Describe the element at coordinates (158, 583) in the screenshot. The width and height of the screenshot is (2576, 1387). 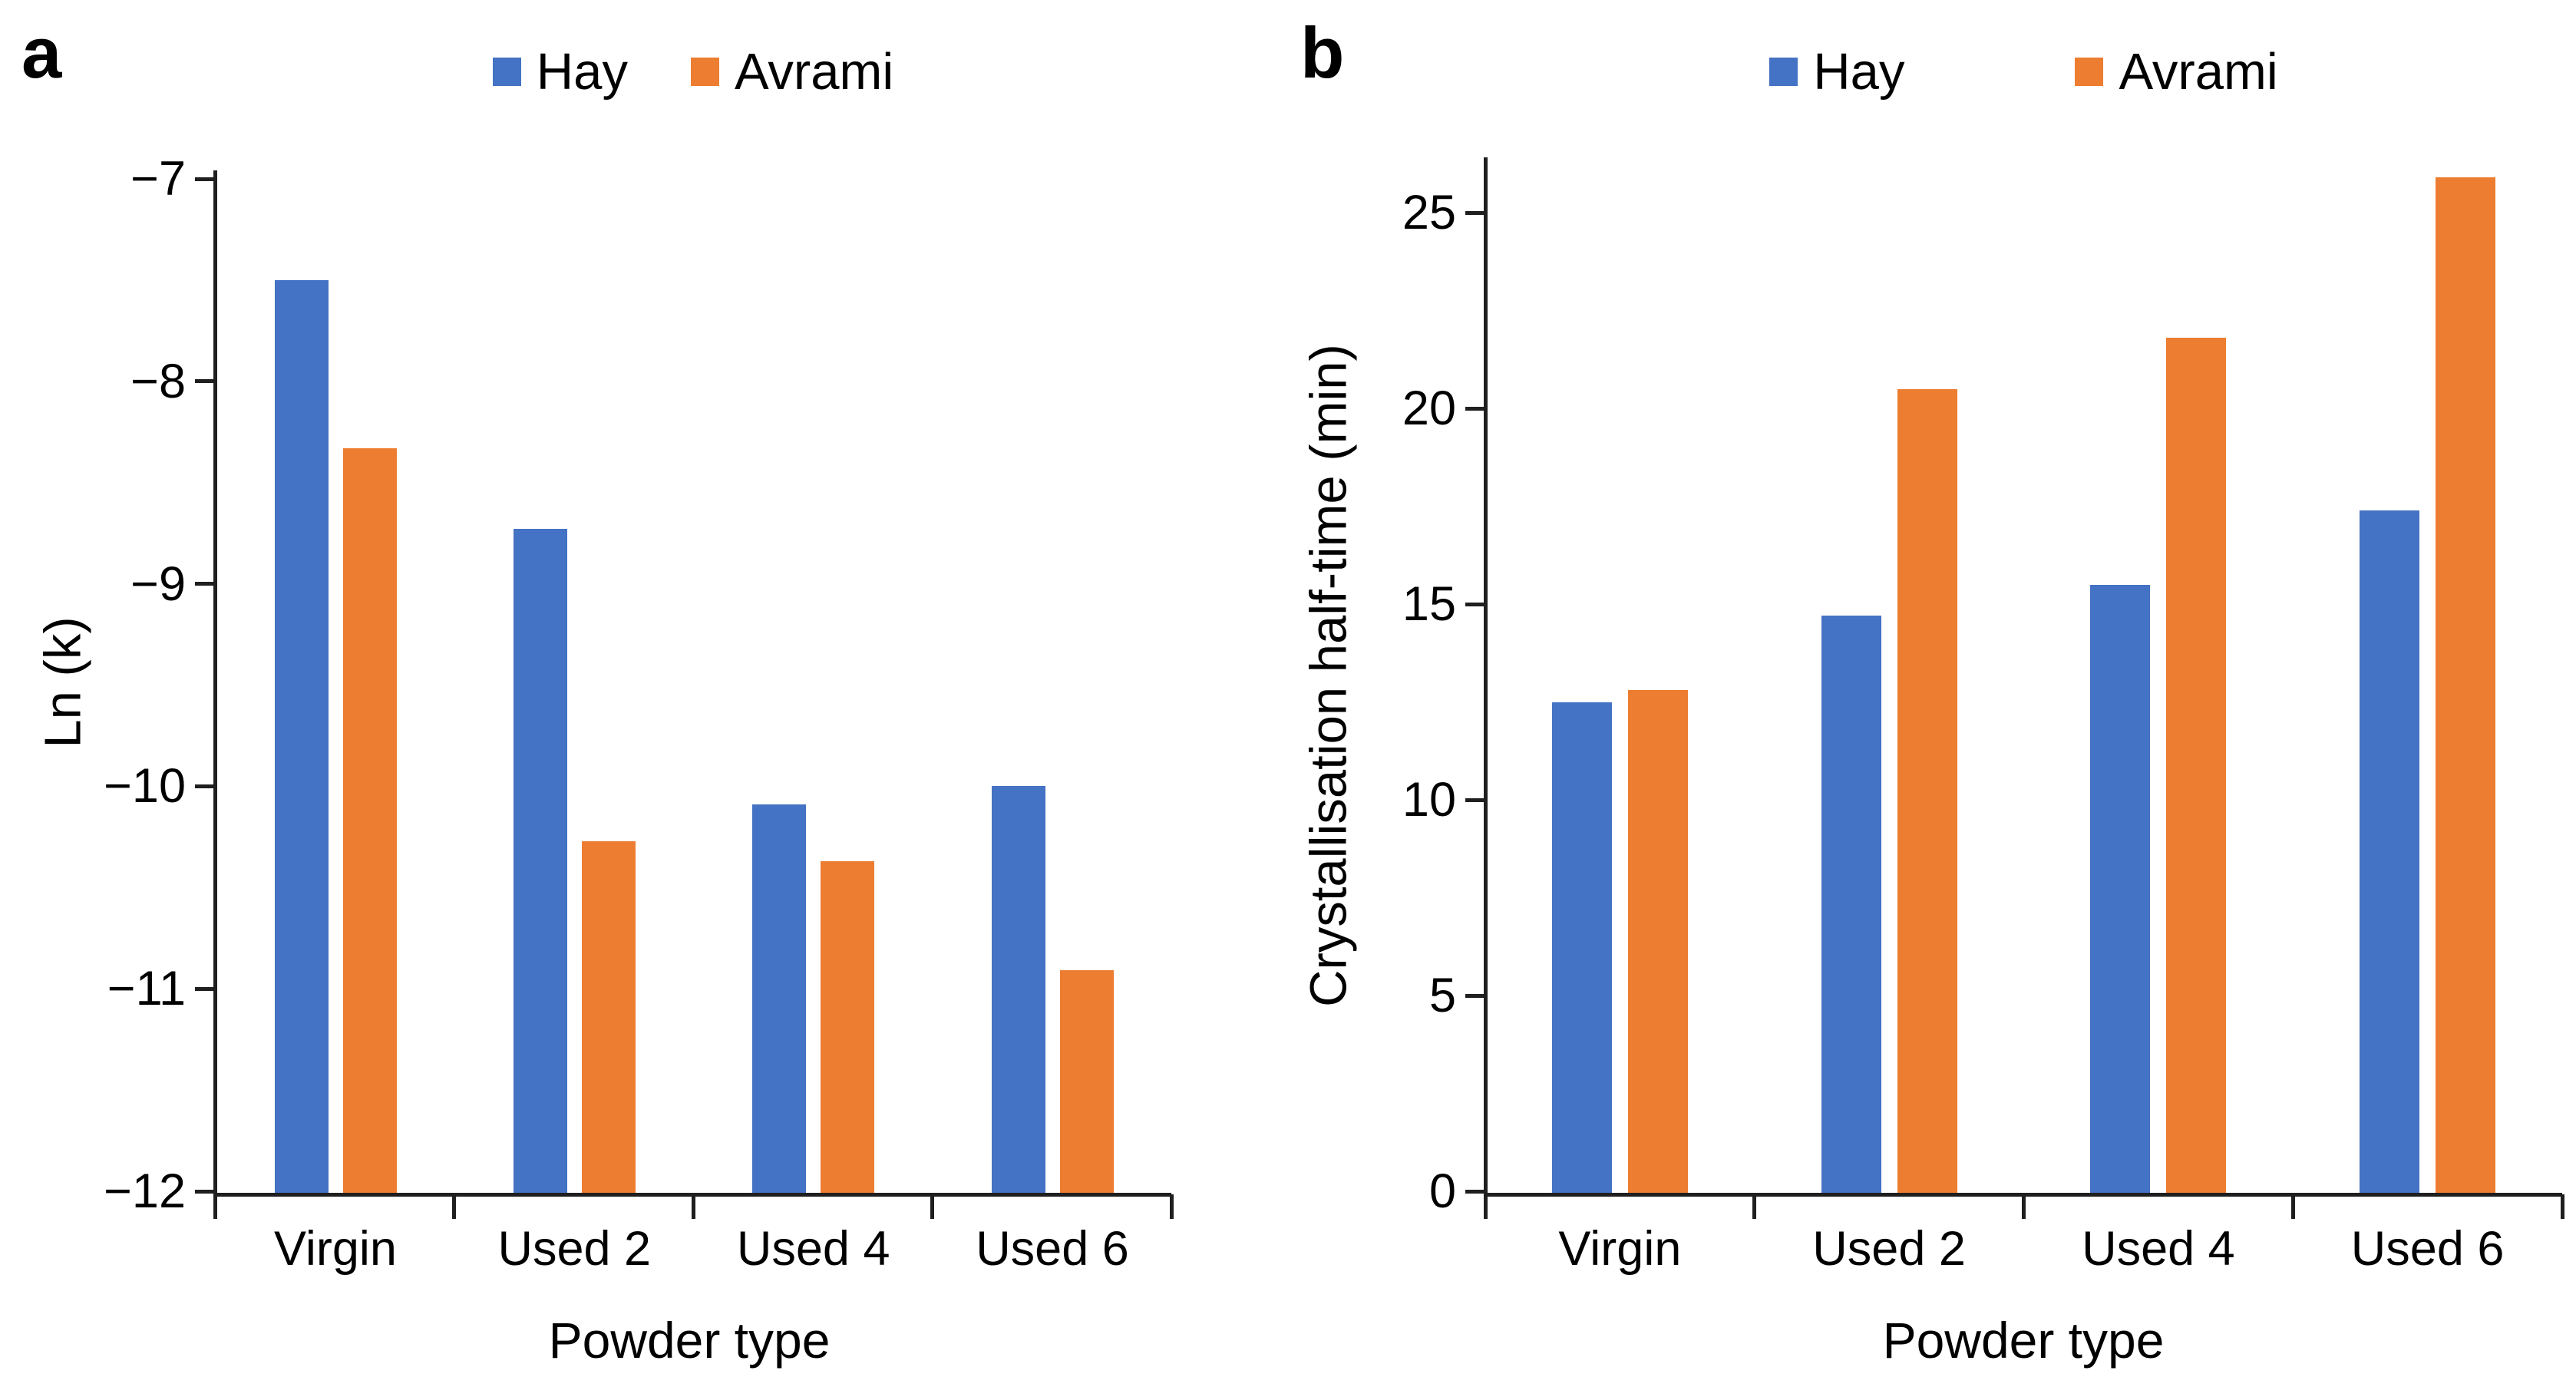
I see `y-tick-label: −9` at that location.